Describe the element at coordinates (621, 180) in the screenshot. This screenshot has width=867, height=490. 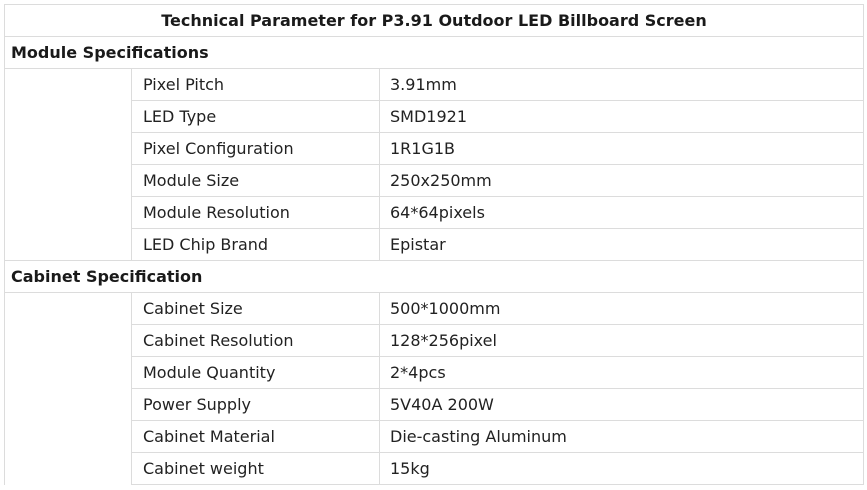
I see `param-value: 250x250mm` at that location.